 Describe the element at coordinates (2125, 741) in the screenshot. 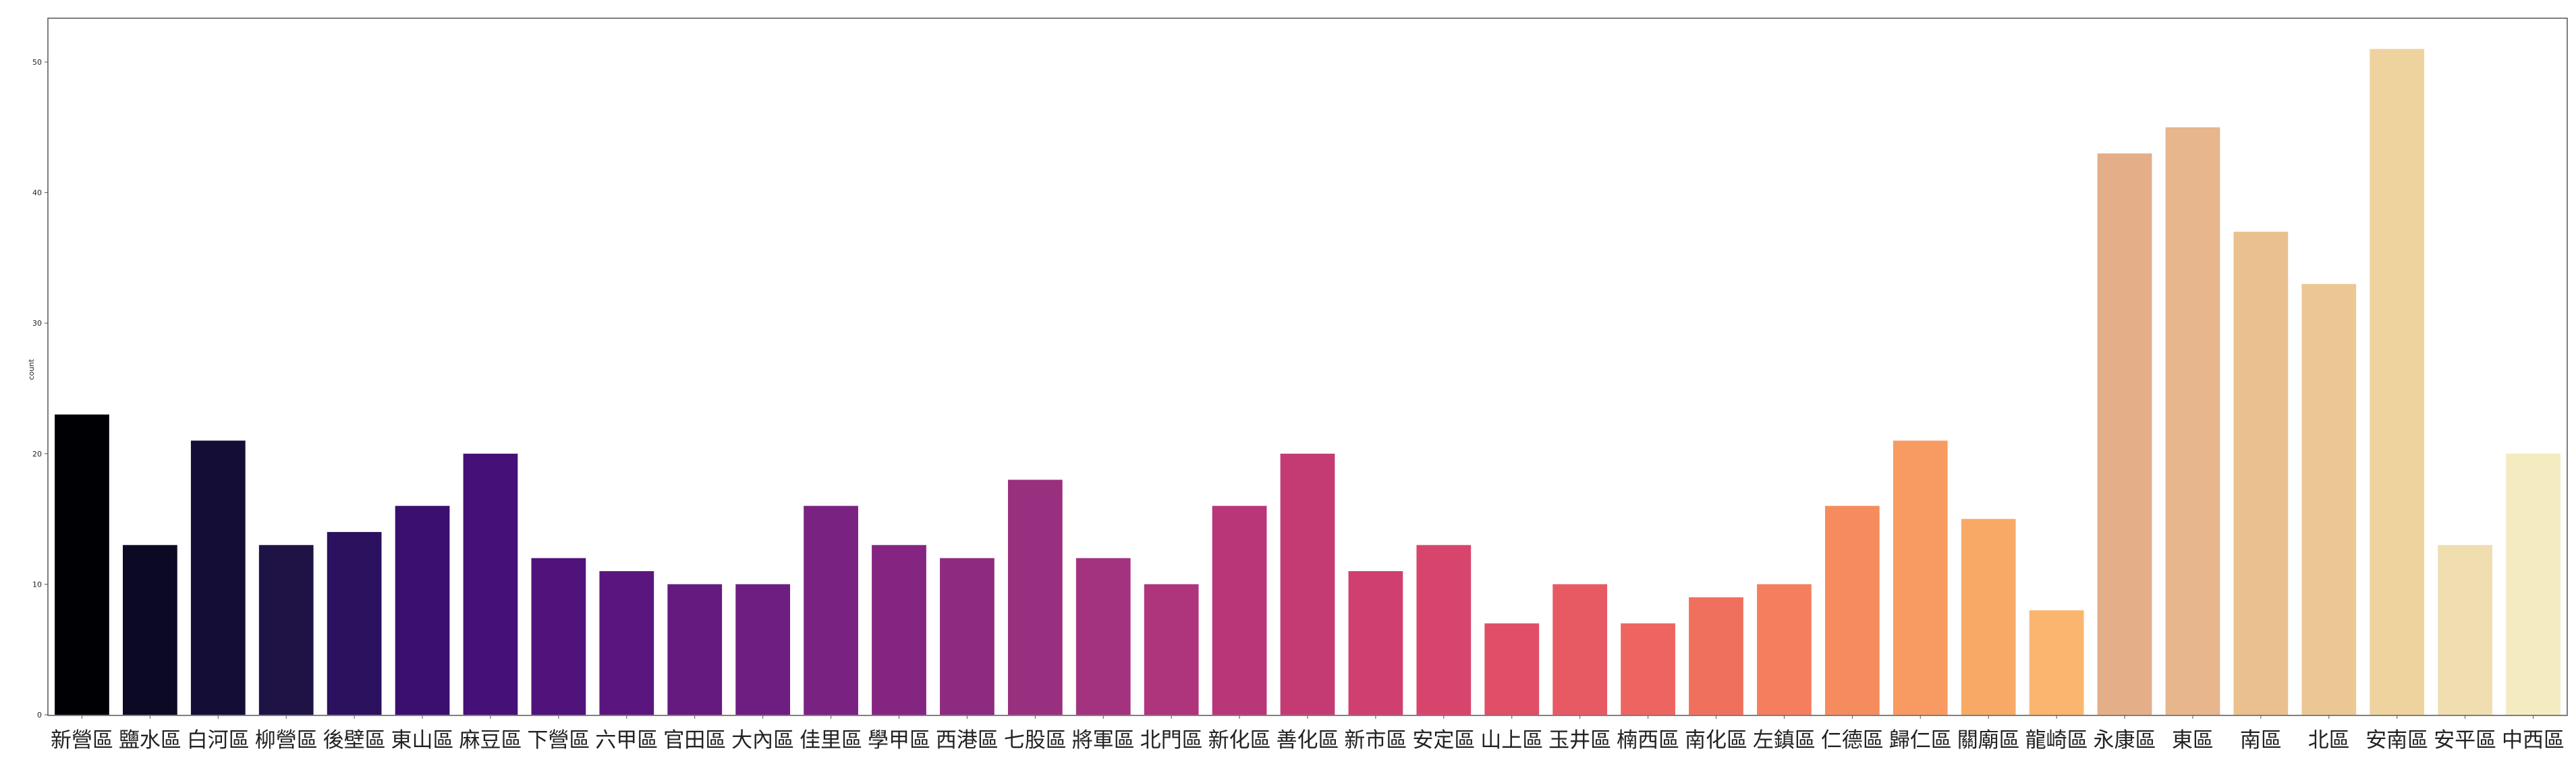

I see `x-tick-label: 永康區` at that location.